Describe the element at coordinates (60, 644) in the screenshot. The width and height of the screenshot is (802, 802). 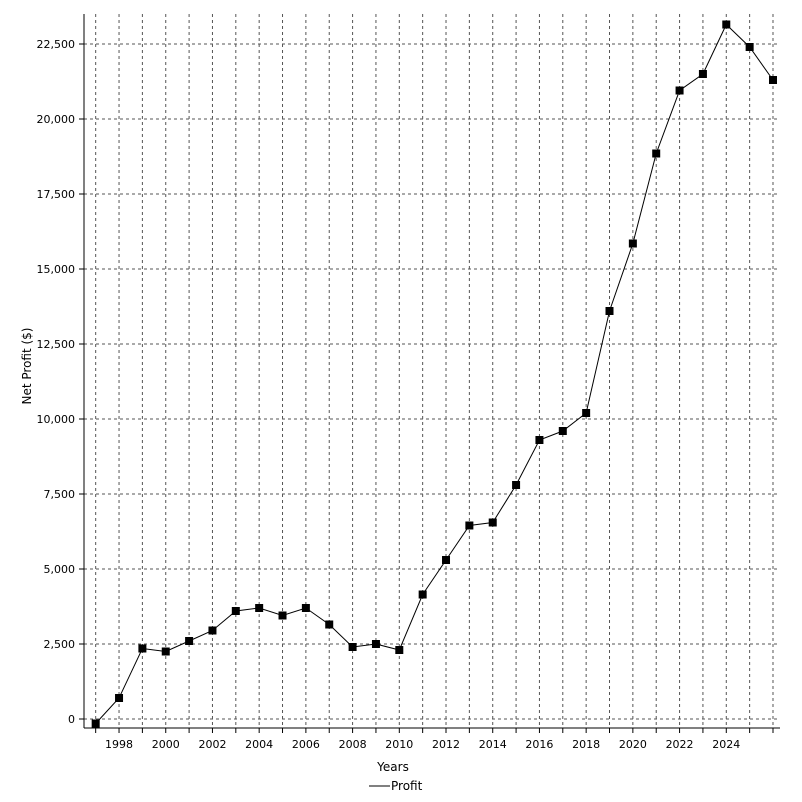
I see `y-tick-label: 2,500` at that location.